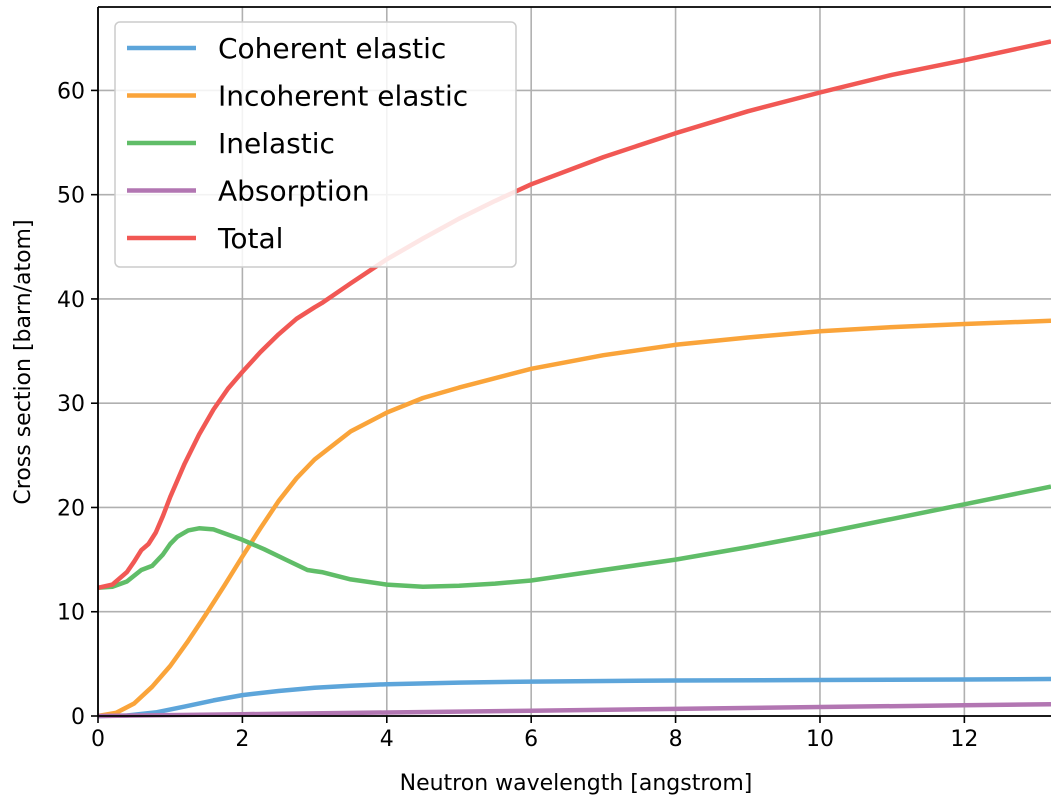  What do you see at coordinates (576, 783) in the screenshot?
I see `x-axis-title: Neutron wavelength [angstrom]` at bounding box center [576, 783].